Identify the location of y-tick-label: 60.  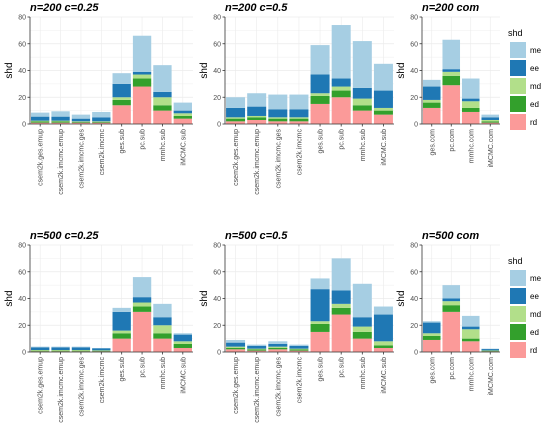
(414, 272).